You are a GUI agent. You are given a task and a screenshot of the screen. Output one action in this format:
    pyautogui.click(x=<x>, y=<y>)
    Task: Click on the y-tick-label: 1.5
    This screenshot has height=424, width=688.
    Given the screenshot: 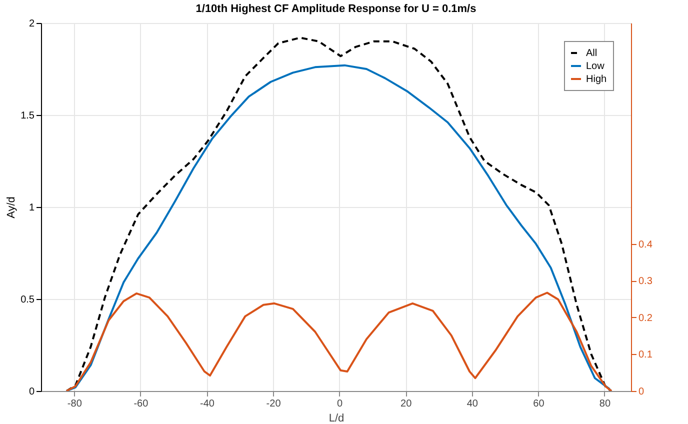 What is the action you would take?
    pyautogui.click(x=27, y=116)
    